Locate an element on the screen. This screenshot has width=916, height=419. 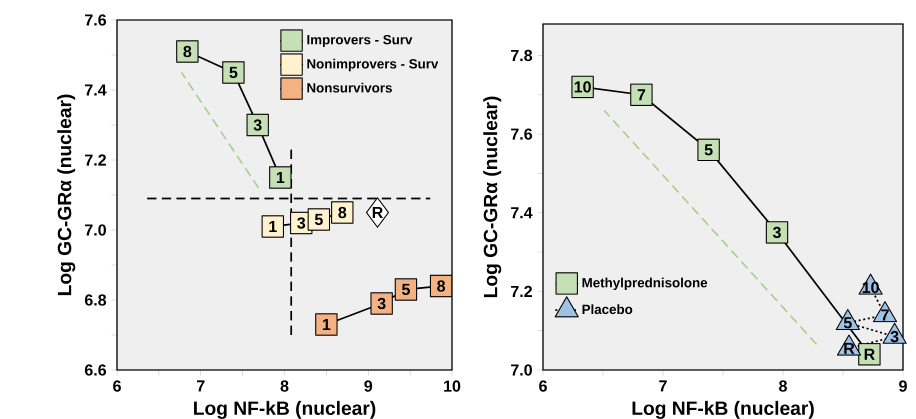
legend-label: Nonsurvivors is located at coordinates (349, 87).